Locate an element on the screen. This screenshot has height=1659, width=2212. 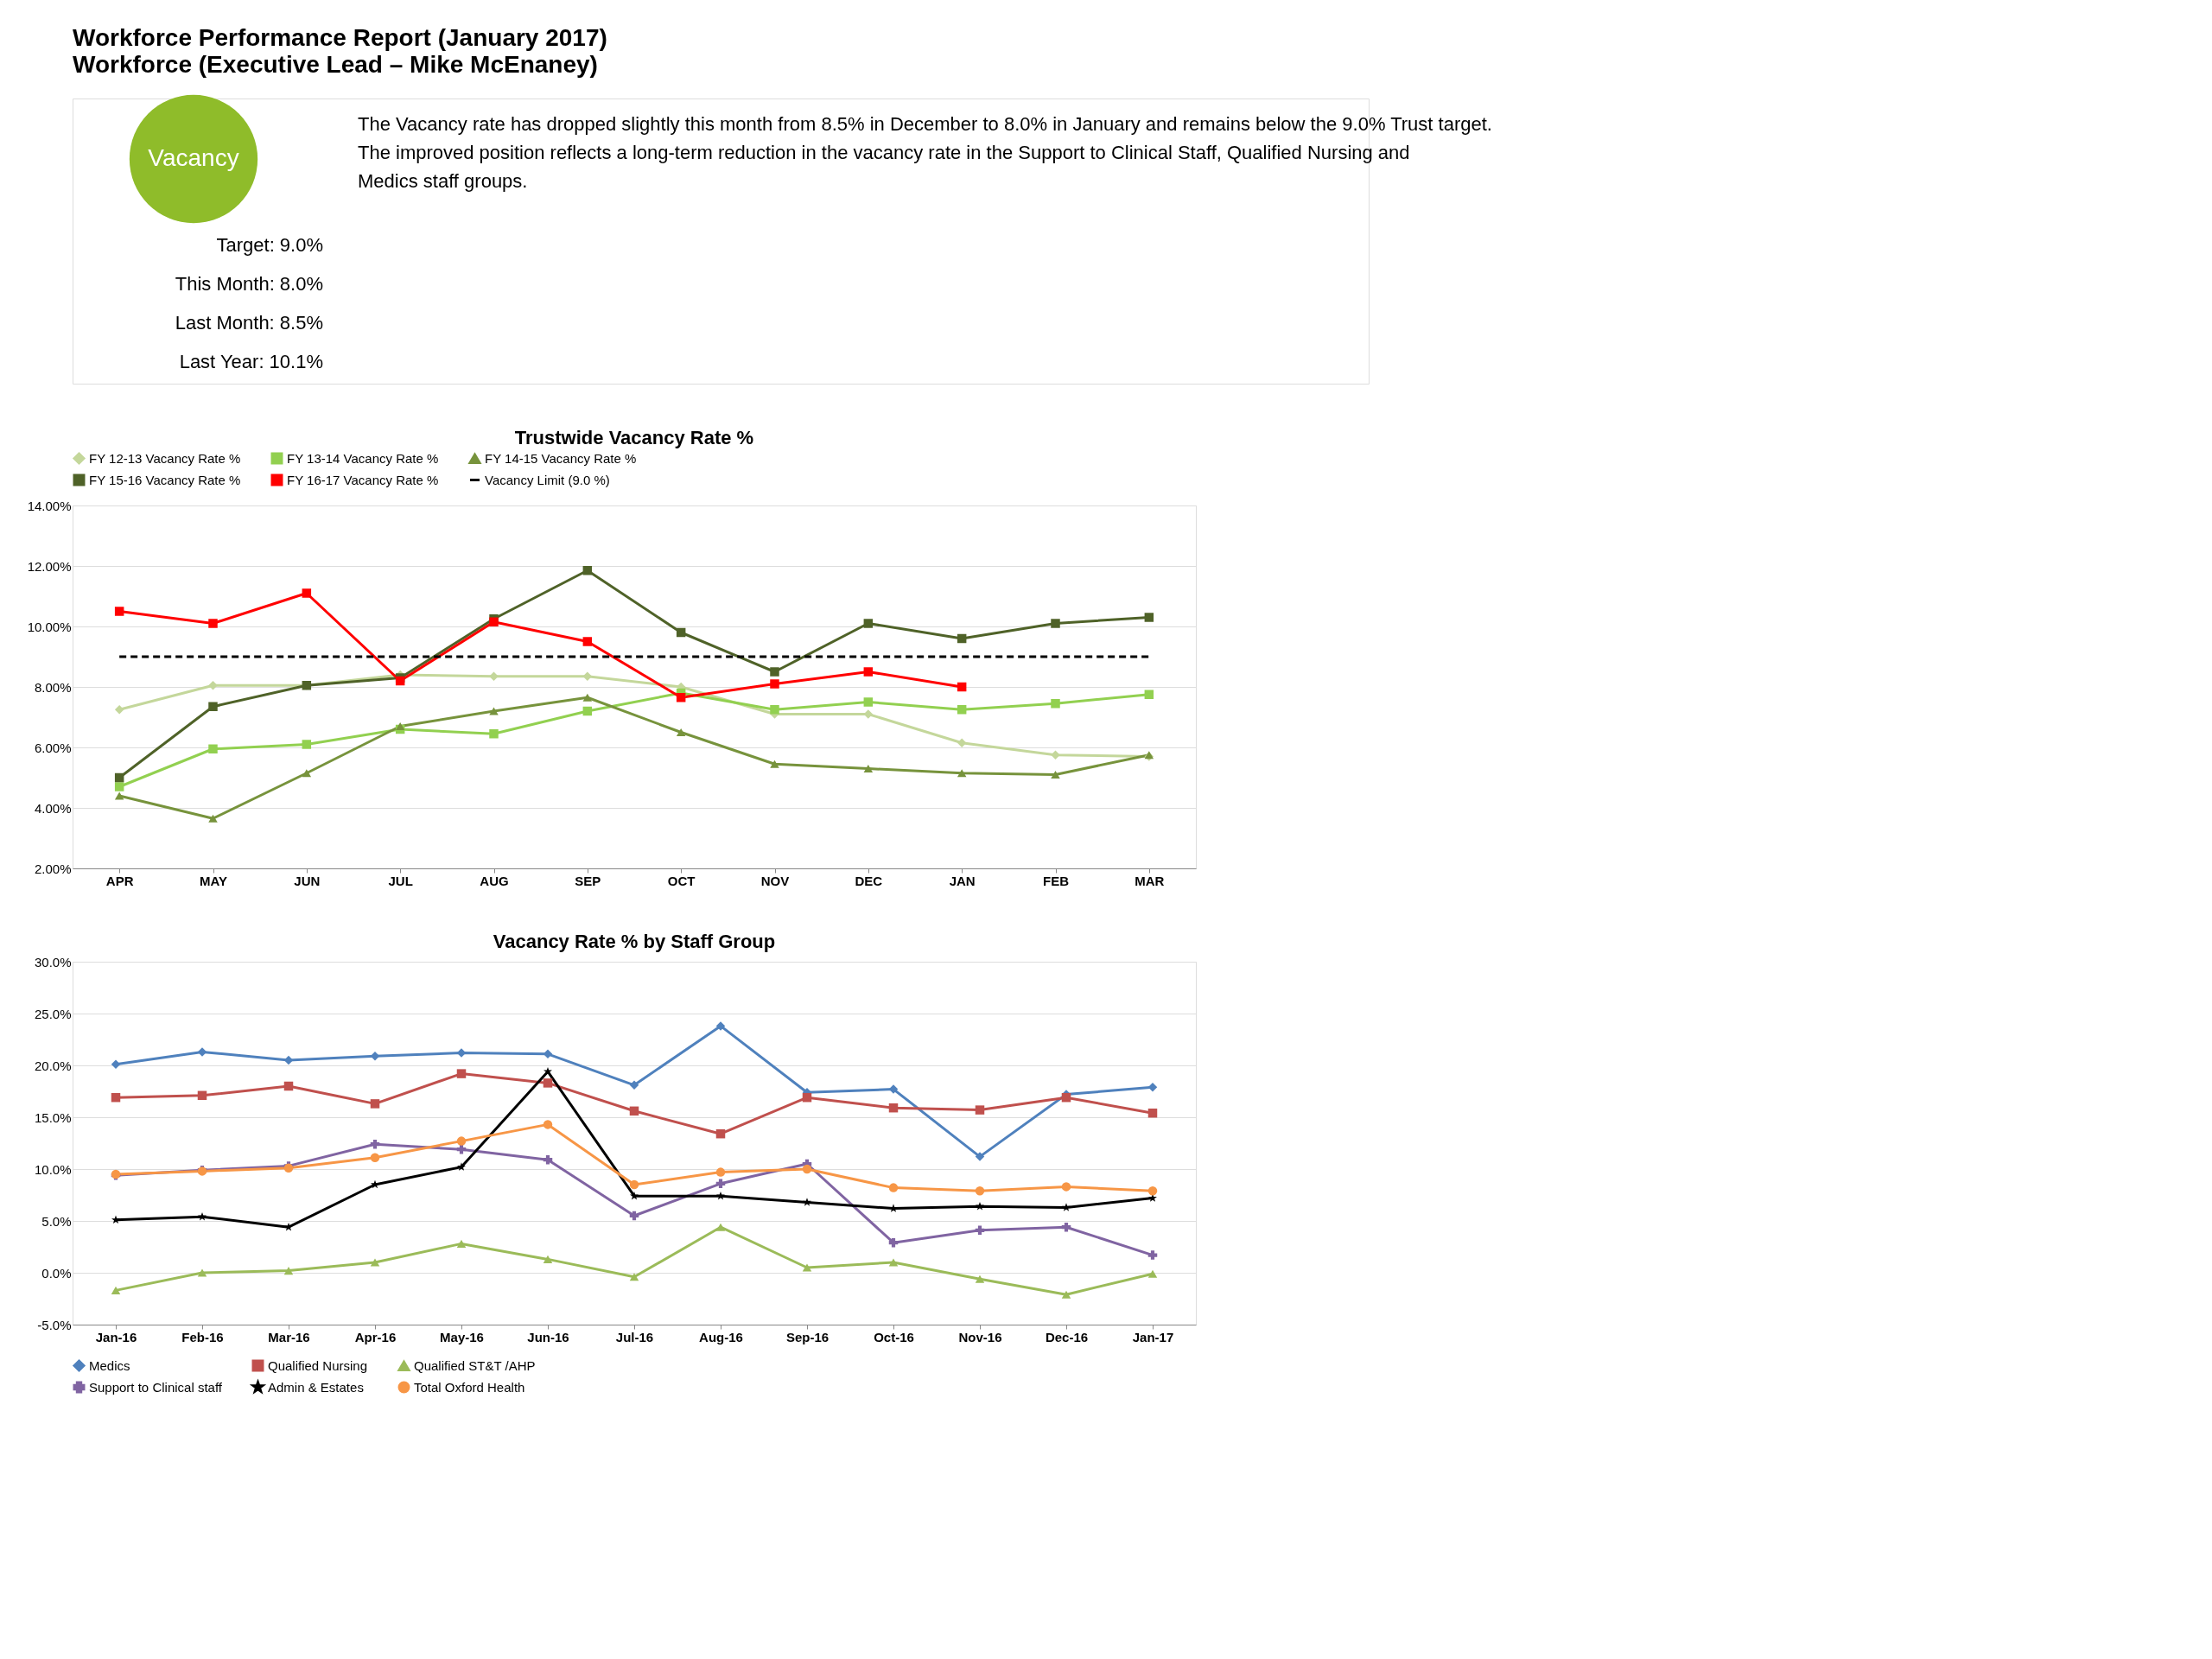
legend-label: Support to Clinical staff is located at coordinates (156, 1387).